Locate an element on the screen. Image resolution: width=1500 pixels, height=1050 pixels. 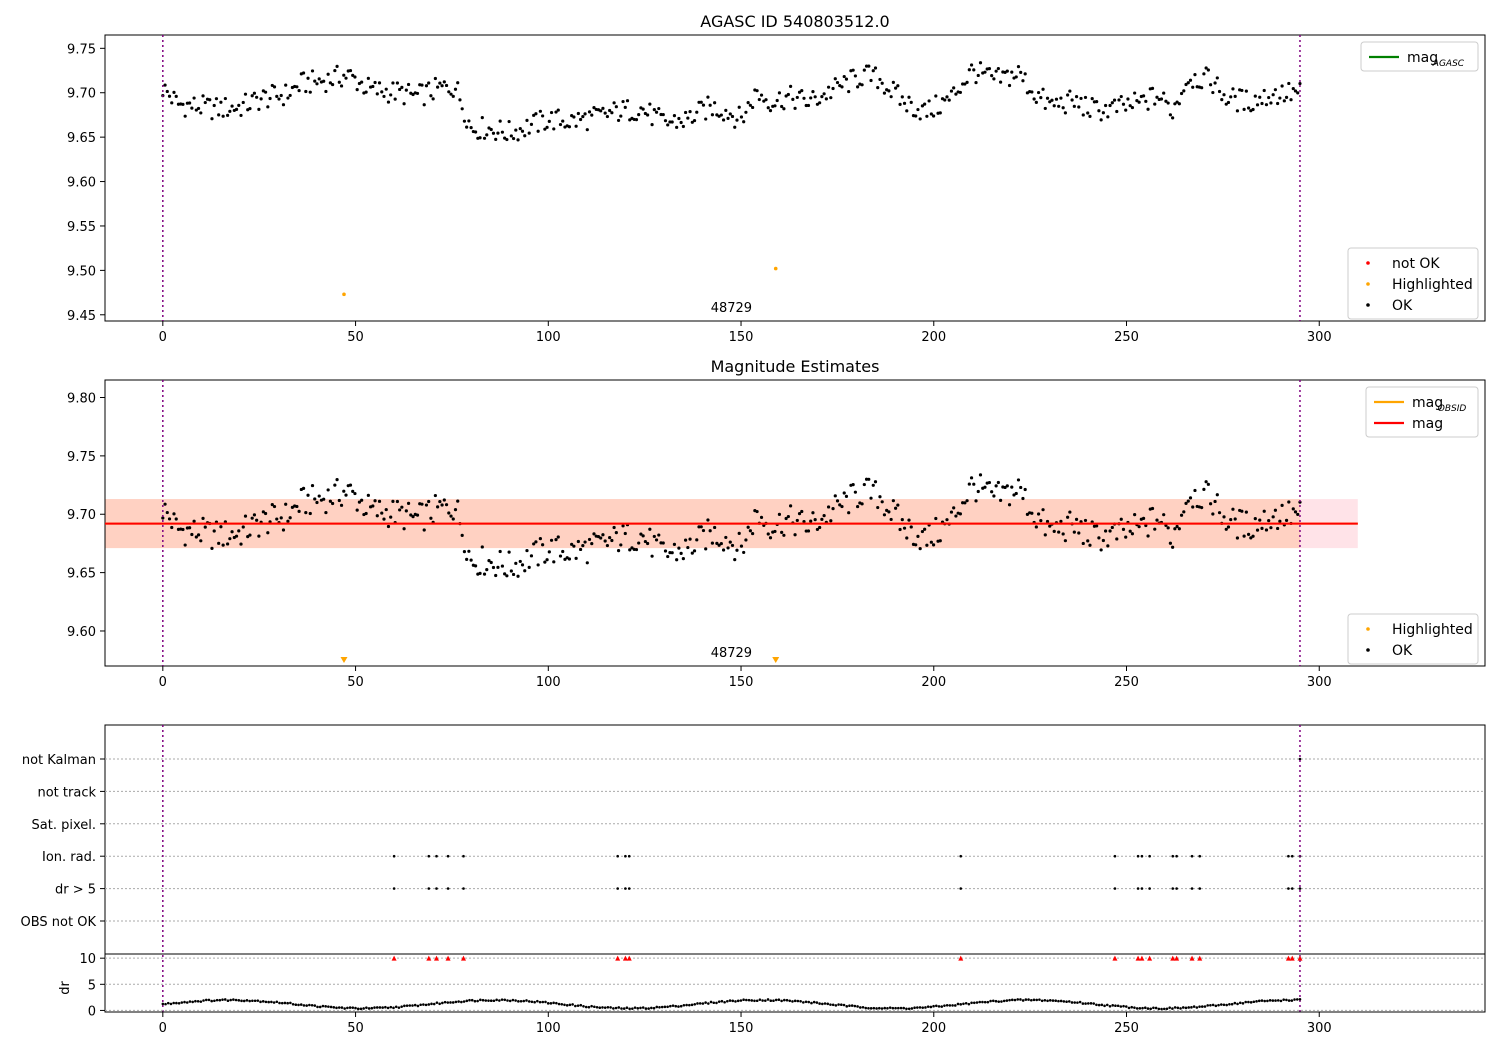
y-tick-label: 9.70 is located at coordinates (81, 515).